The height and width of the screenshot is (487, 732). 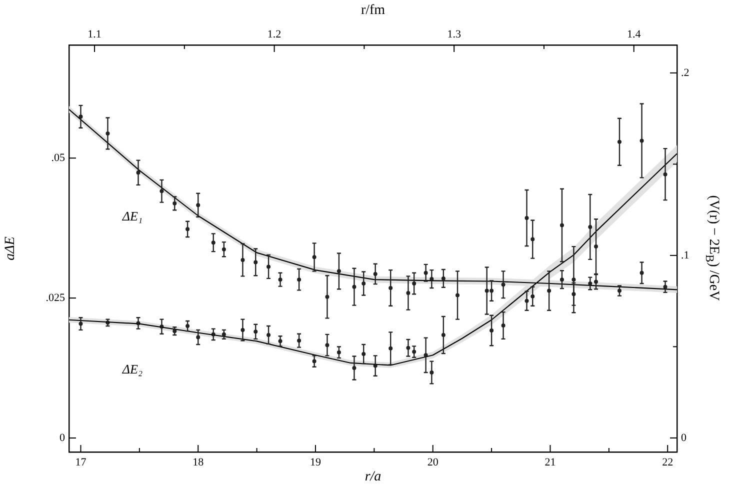 What do you see at coordinates (685, 255) in the screenshot?
I see `y2-tick-label: .1` at bounding box center [685, 255].